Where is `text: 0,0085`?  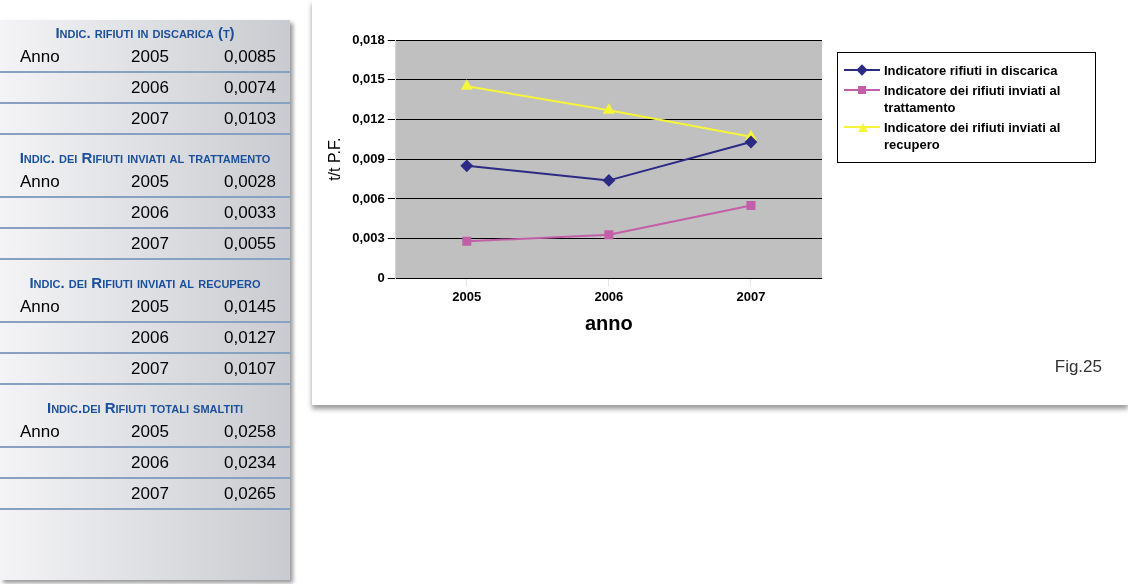 text: 0,0085 is located at coordinates (250, 57).